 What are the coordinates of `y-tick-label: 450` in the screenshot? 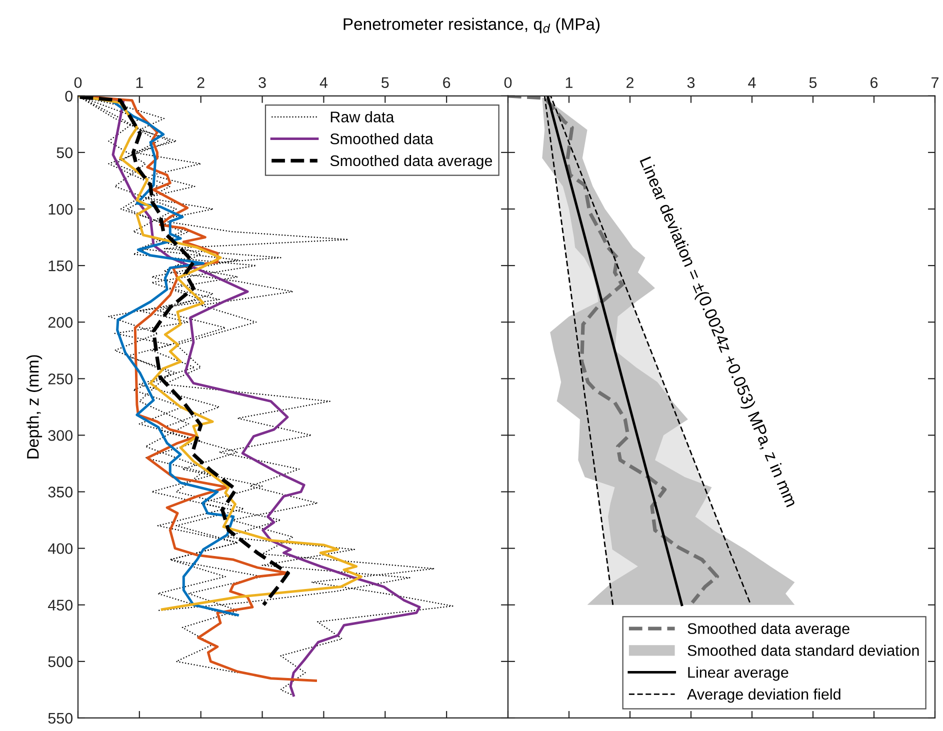 It's located at (60, 605).